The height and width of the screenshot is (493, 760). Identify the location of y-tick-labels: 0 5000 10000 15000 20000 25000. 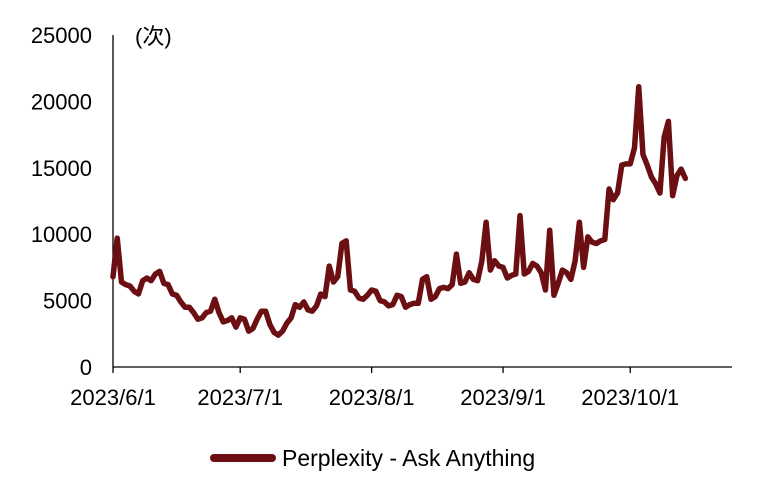
(61, 201).